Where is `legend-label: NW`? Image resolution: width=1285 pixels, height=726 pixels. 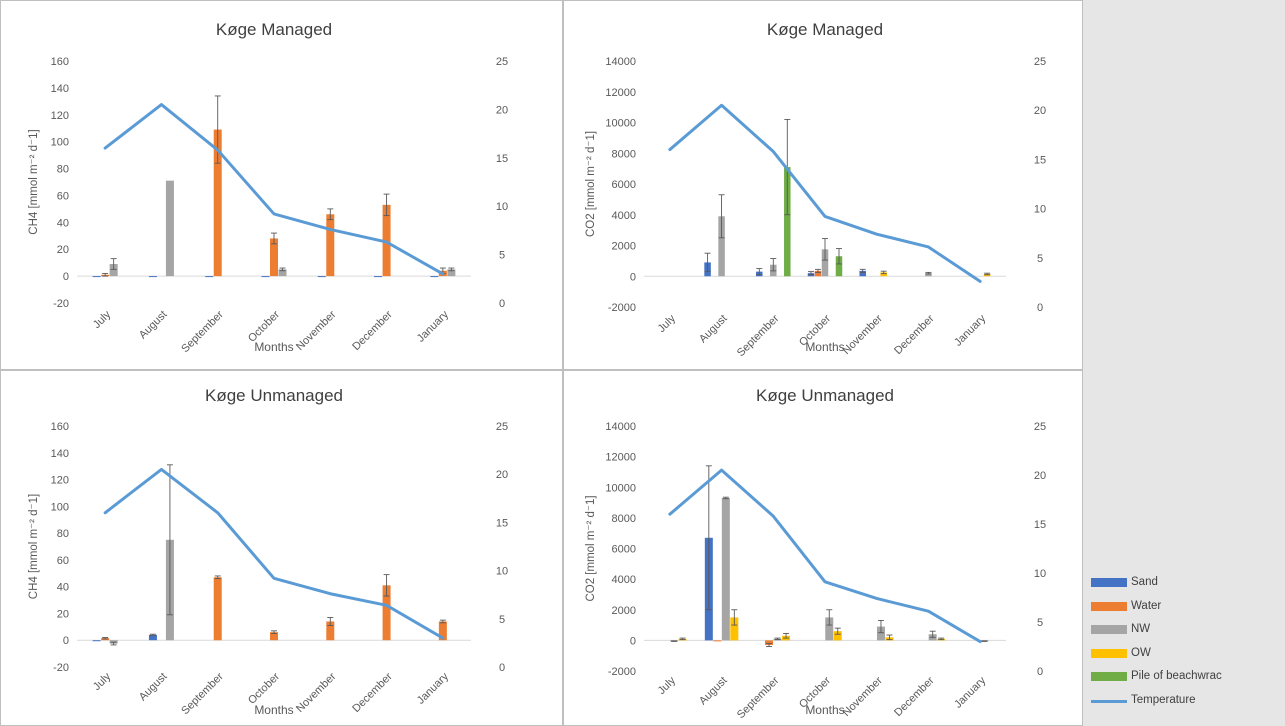 legend-label: NW is located at coordinates (1141, 629).